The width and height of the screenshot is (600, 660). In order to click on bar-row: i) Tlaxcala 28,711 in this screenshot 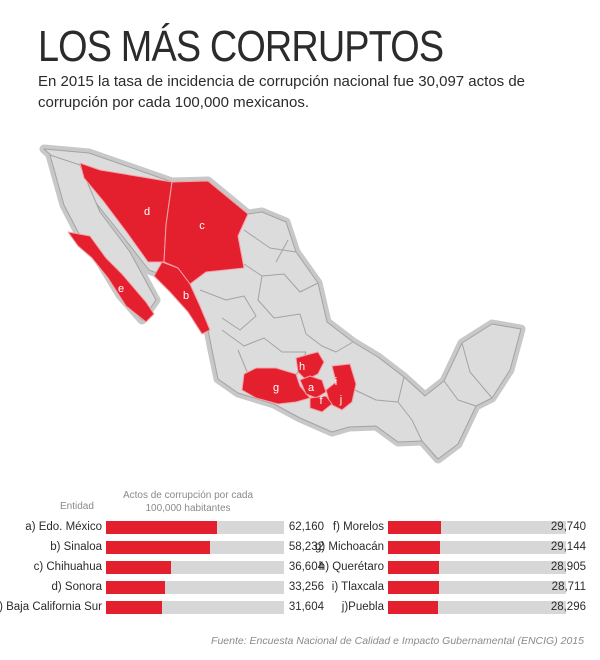, I will do `click(300, 587)`.